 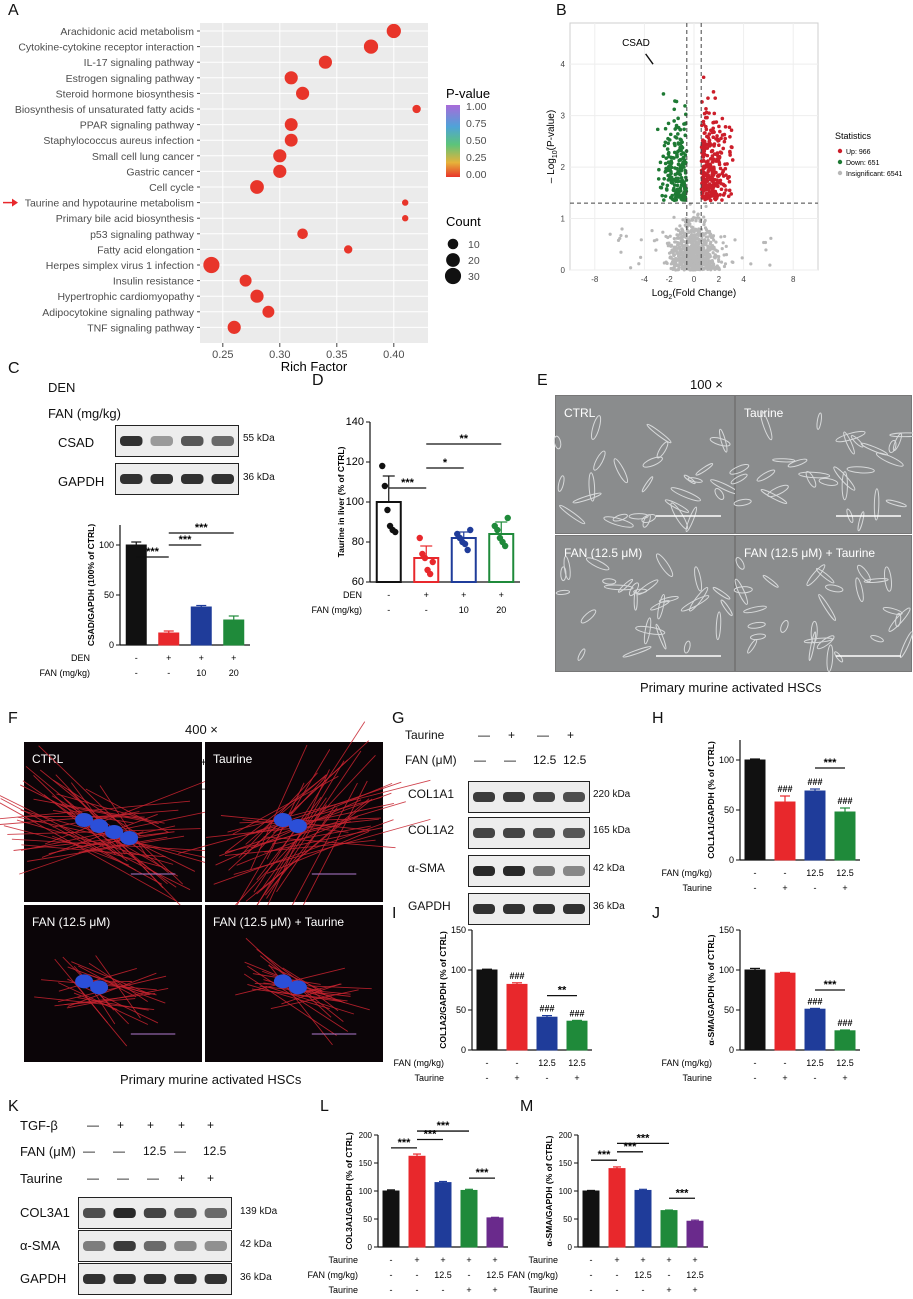 What do you see at coordinates (366, 1191) in the screenshot?
I see `y-tick-label: 100` at bounding box center [366, 1191].